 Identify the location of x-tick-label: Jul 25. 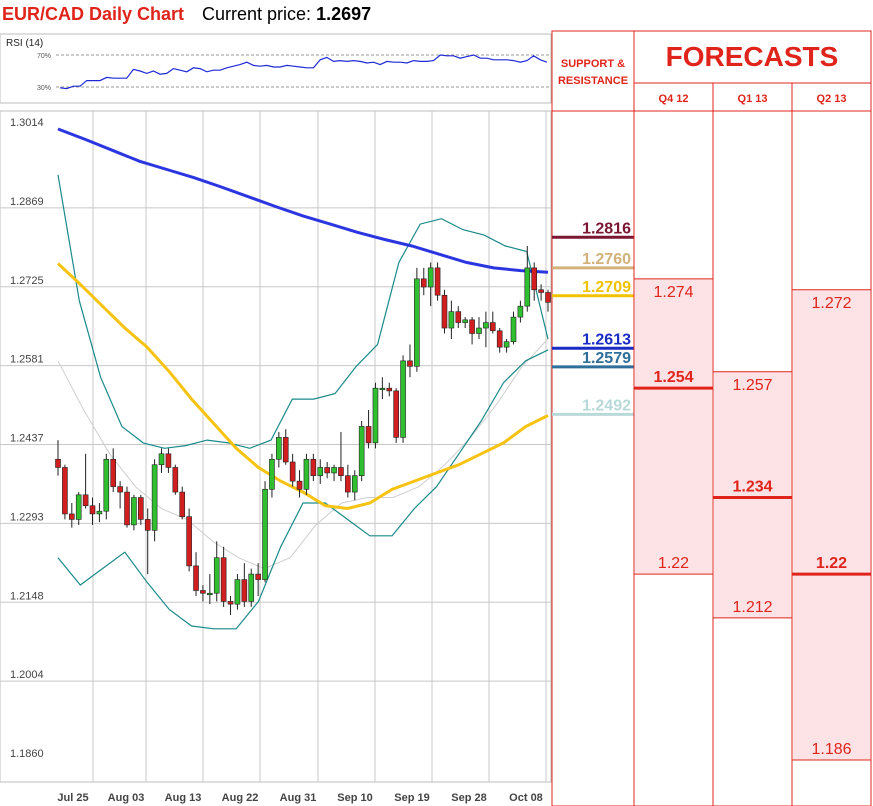
(72, 798).